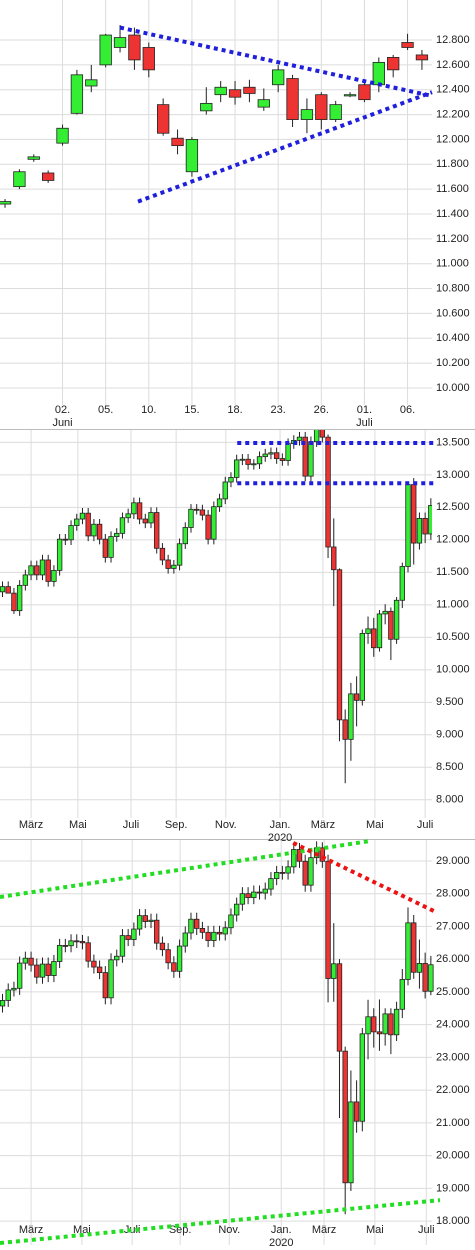 Image resolution: width=475 pixels, height=1250 pixels. I want to click on x-tick-label: Juli, so click(132, 1230).